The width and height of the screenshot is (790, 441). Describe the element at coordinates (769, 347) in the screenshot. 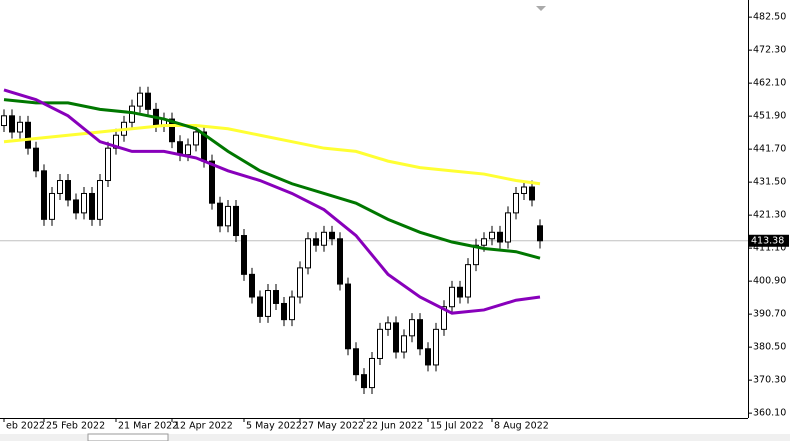

I see `y-tick-label: 380.50` at that location.